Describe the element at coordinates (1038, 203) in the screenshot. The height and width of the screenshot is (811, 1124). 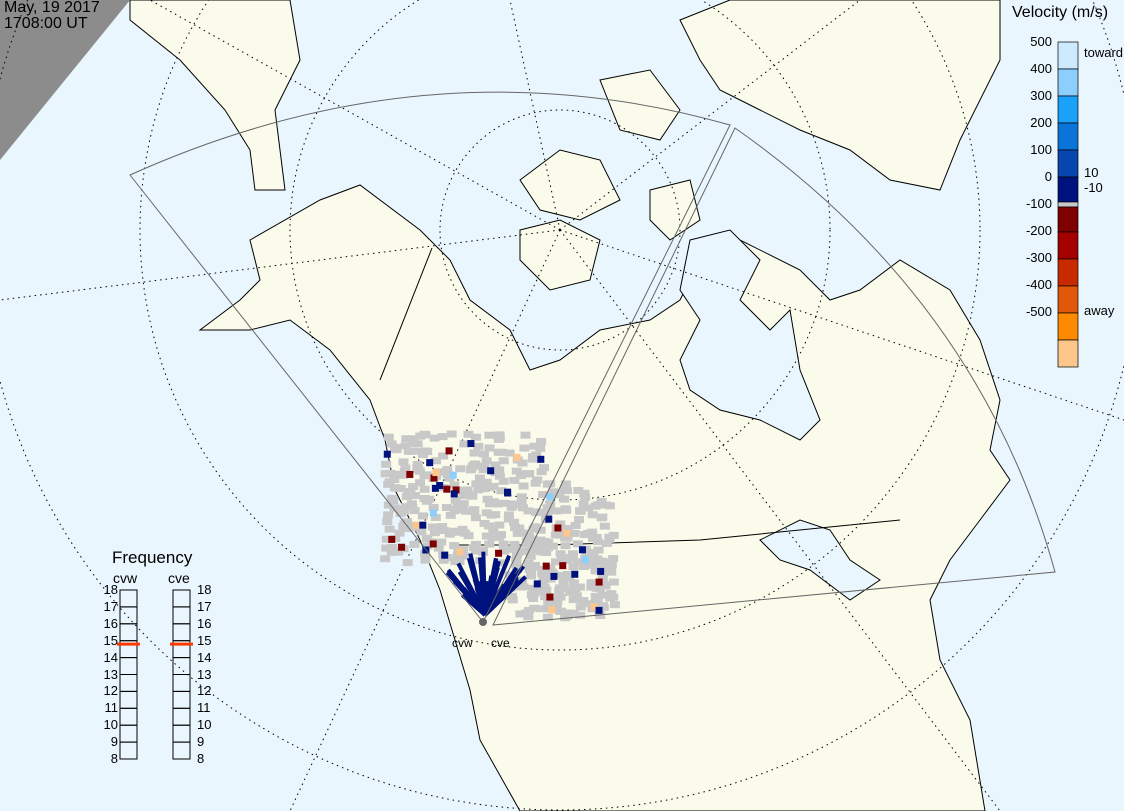
I see `velocity-tick: -100` at that location.